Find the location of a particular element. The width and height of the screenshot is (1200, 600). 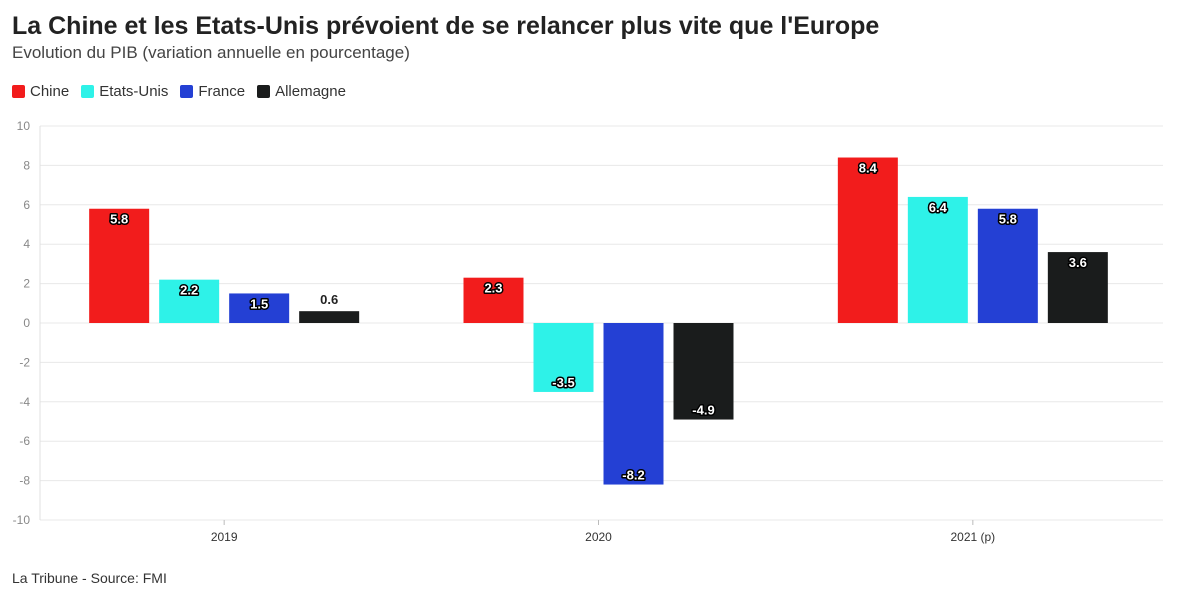

legend-label: Allemagne is located at coordinates (310, 91).